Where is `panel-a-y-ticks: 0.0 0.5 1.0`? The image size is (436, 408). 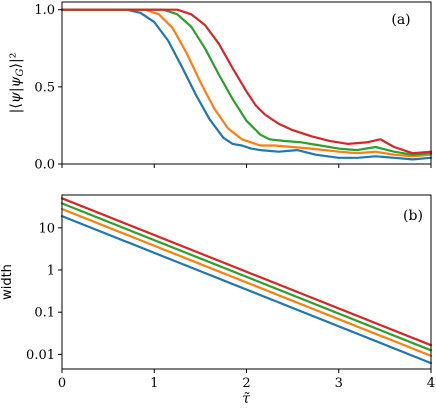
panel-a-y-ticks: 0.0 0.5 1.0 is located at coordinates (48, 88).